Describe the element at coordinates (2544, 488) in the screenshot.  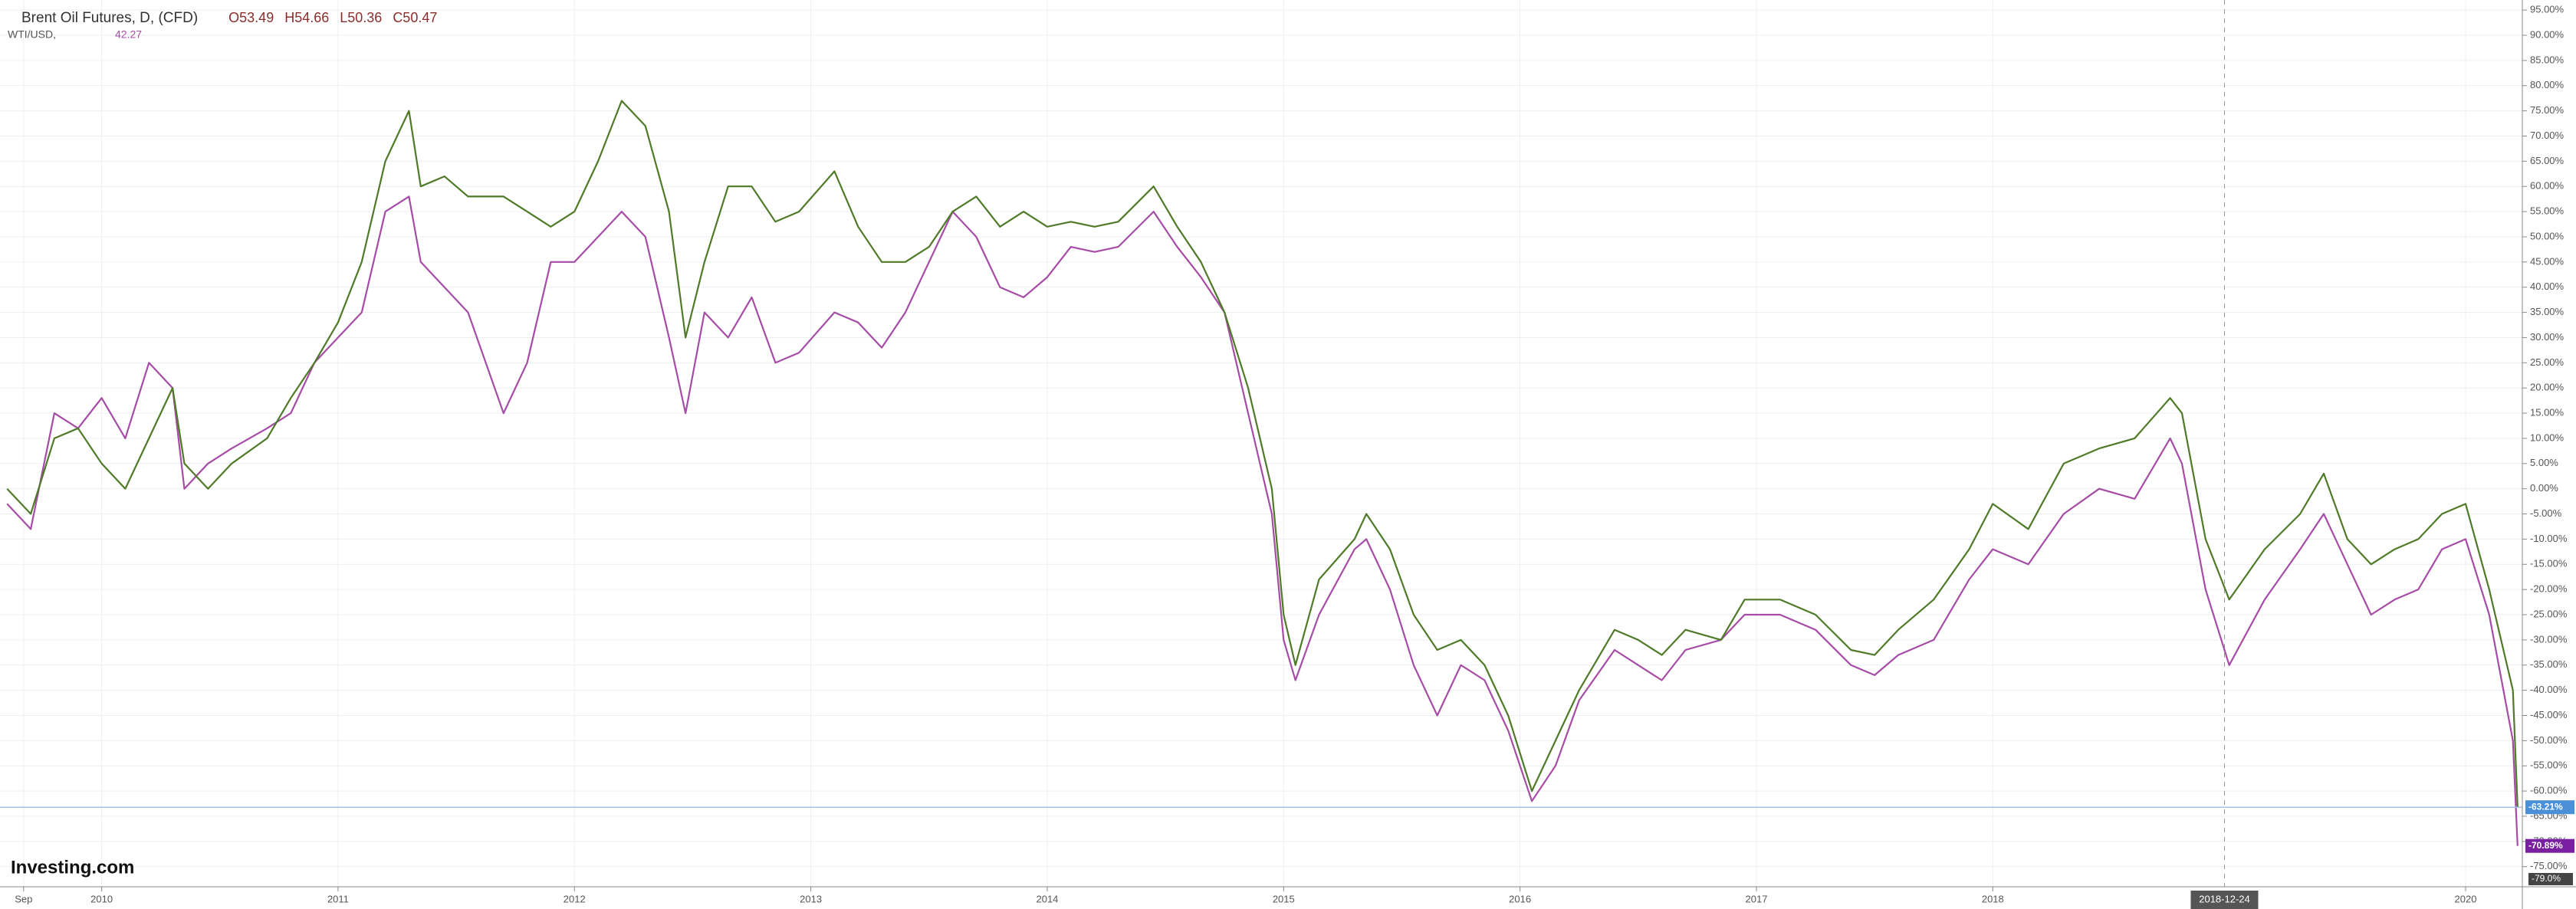
I see `y-tick-label: 0.00%` at that location.